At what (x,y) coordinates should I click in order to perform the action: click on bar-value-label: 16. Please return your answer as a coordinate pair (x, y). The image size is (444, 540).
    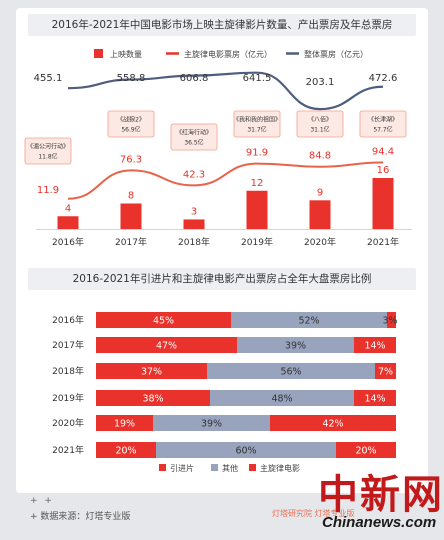
    Looking at the image, I should click on (383, 170).